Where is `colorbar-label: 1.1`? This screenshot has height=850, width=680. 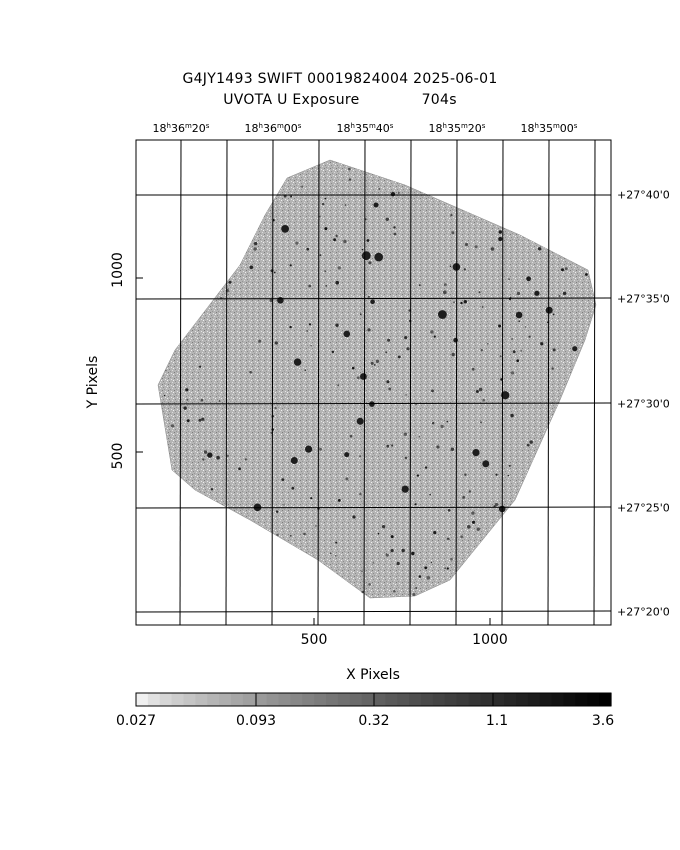 colorbar-label: 1.1 is located at coordinates (497, 721).